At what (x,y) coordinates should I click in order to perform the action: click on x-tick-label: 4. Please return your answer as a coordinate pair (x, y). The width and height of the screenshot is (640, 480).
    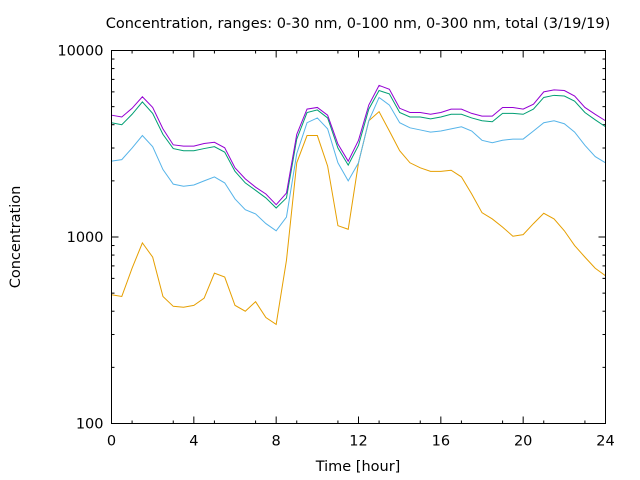
    Looking at the image, I should click on (193, 442).